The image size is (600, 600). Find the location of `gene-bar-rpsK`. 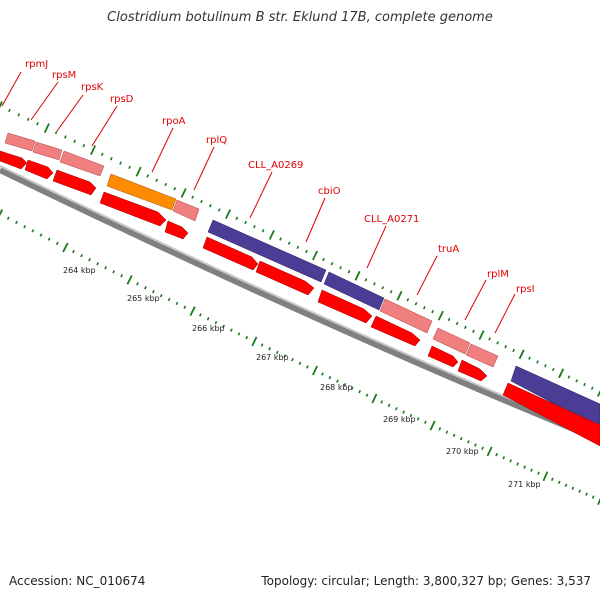

gene-bar-rpsK is located at coordinates (47, 151).